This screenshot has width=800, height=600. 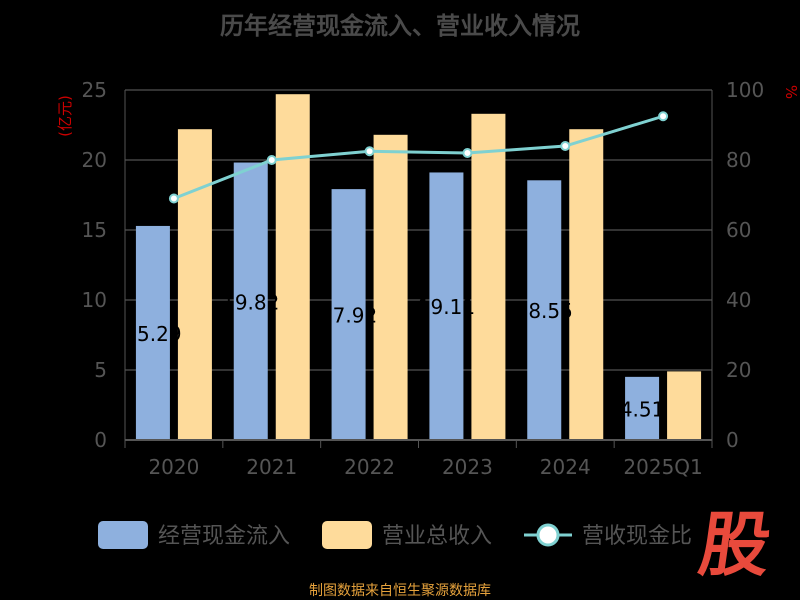 What do you see at coordinates (735, 545) in the screenshot?
I see `brand-logo: 股` at bounding box center [735, 545].